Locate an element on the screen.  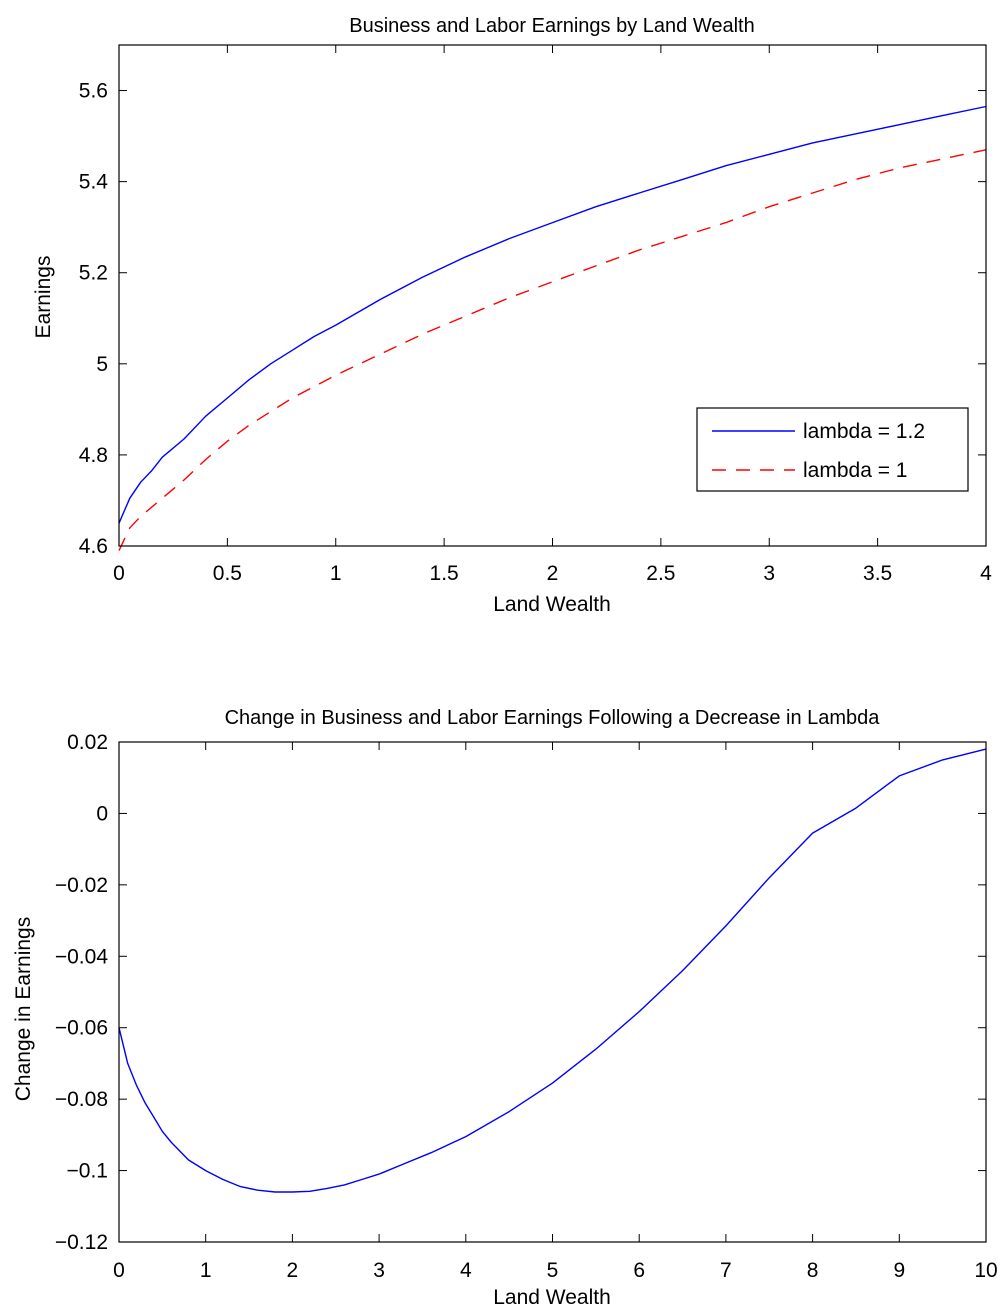
earnings-chart-x-tick-label: 2 is located at coordinates (553, 573).